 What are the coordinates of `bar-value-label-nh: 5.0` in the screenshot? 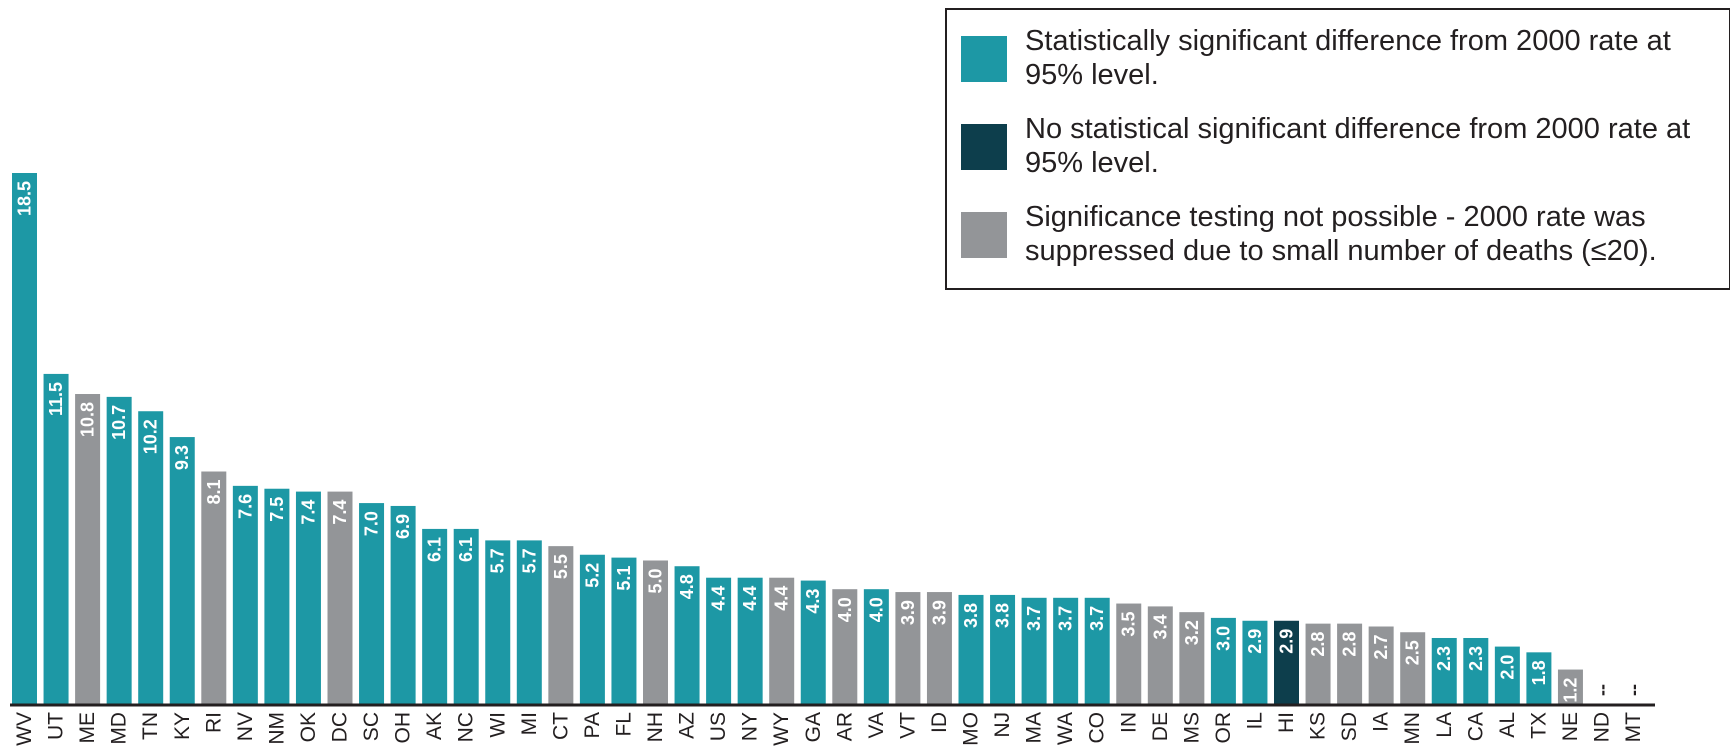 It's located at (656, 580).